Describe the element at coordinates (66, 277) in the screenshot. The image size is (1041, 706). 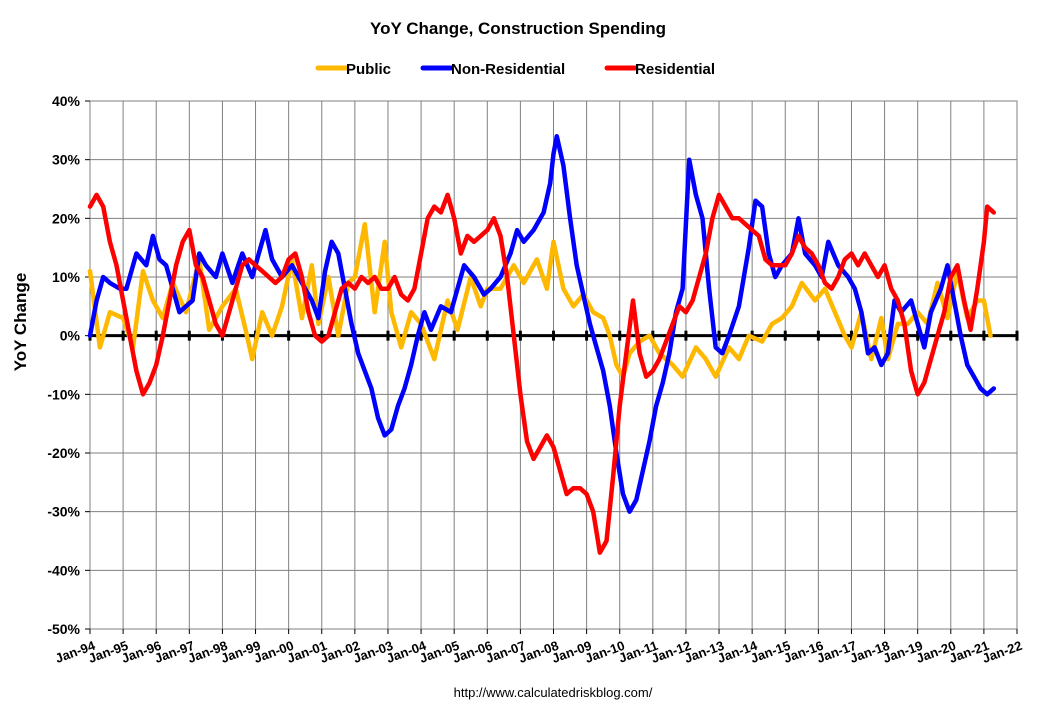
I see `y-tick-label: 10%` at that location.